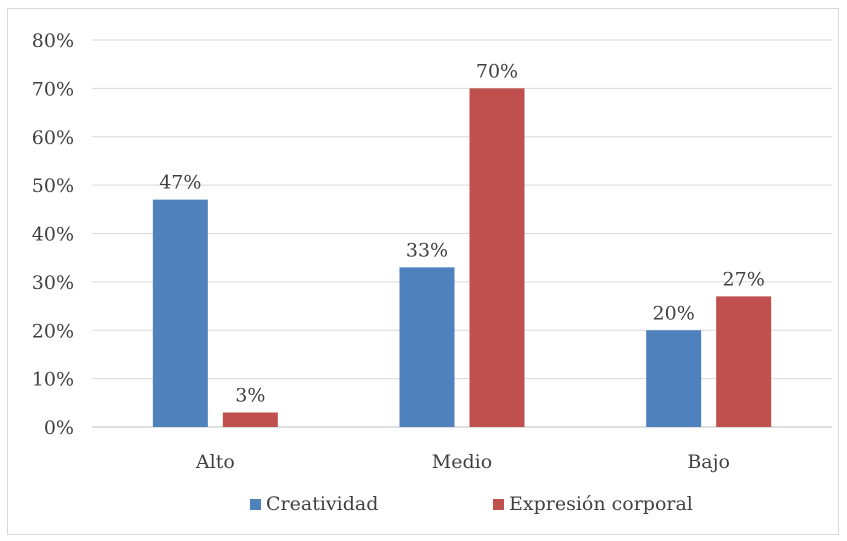 The width and height of the screenshot is (847, 541). What do you see at coordinates (427, 250) in the screenshot?
I see `data-label: 33%` at bounding box center [427, 250].